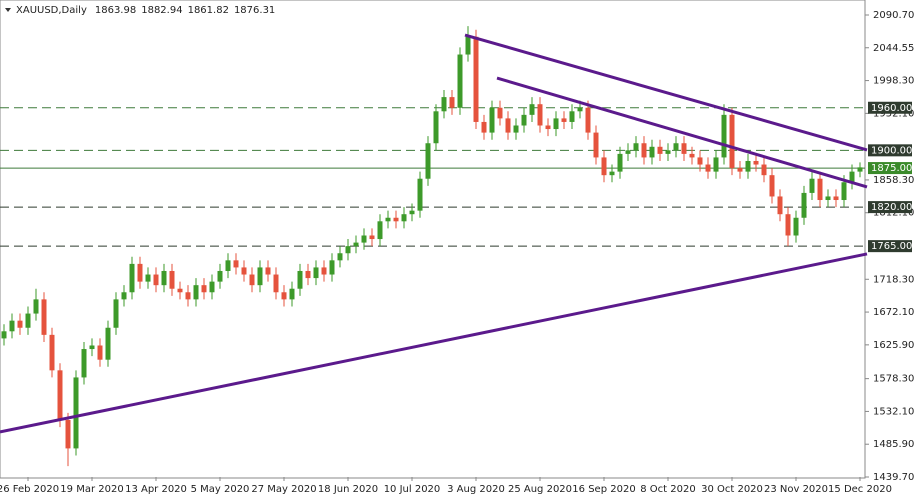 This screenshot has height=500, width=915. What do you see at coordinates (8, 10) in the screenshot?
I see `menu-arrow` at bounding box center [8, 10].